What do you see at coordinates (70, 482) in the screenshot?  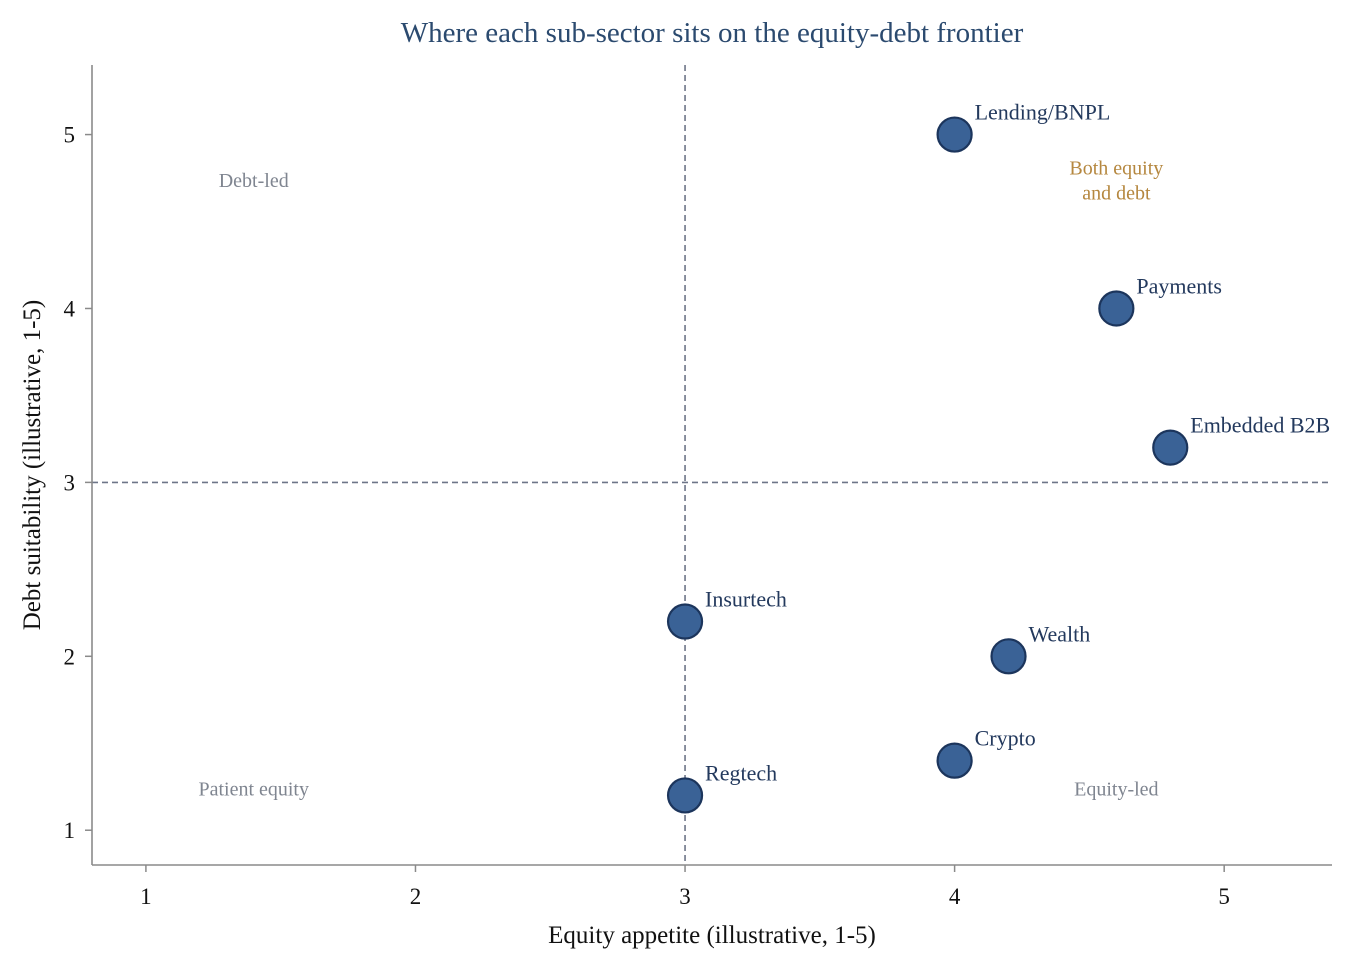 I see `y-tick-label: 3` at bounding box center [70, 482].